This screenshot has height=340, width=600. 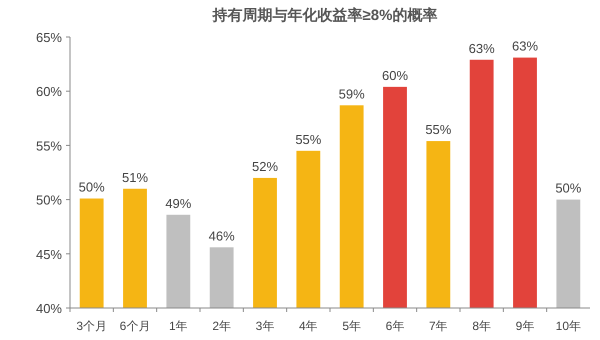 I want to click on data-label: 51%, so click(x=135, y=177).